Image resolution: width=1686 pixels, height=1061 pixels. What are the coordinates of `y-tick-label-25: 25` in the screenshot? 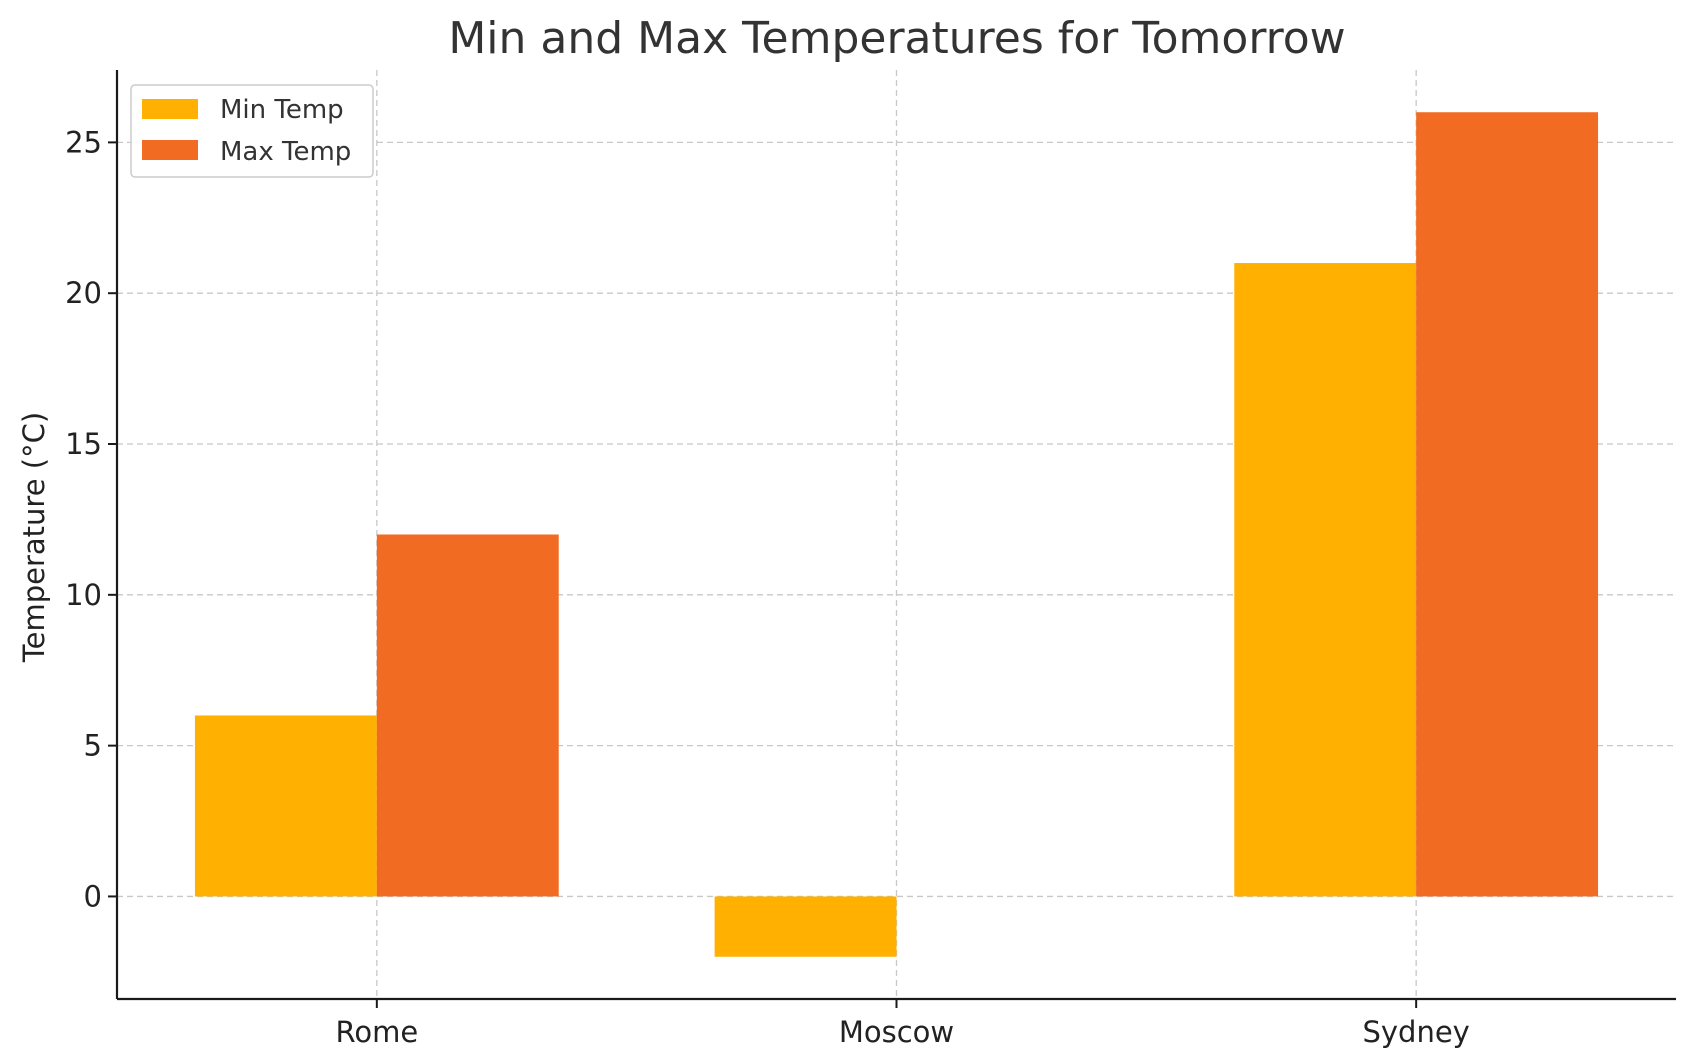 It's located at (83, 142).